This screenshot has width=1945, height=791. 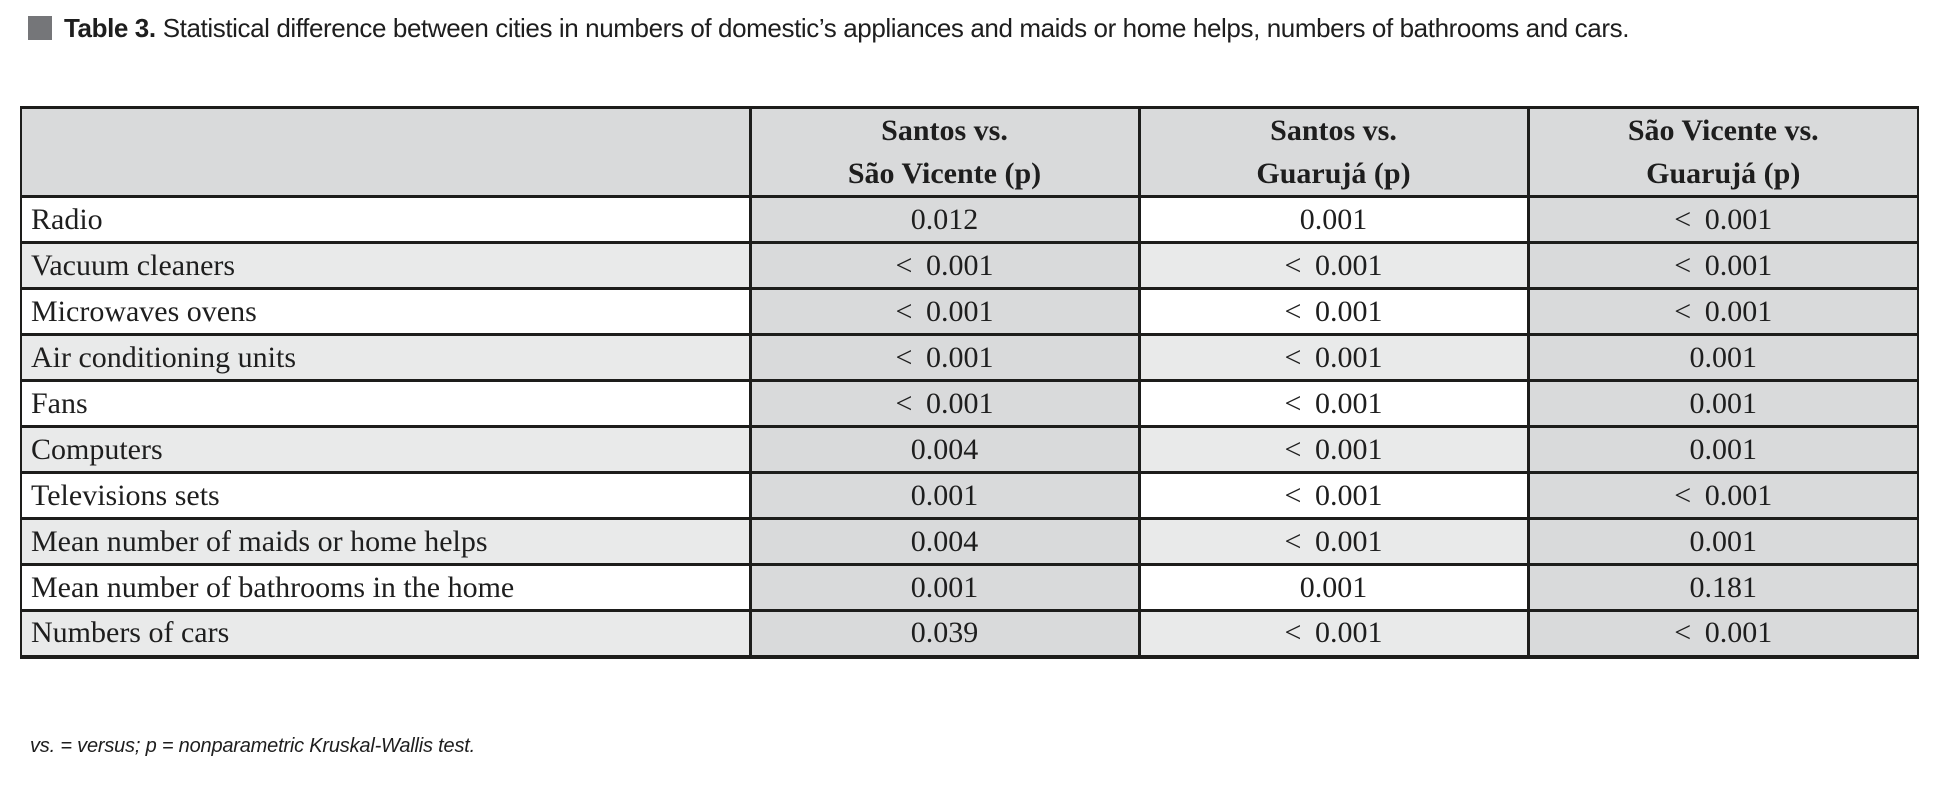 What do you see at coordinates (1722, 587) in the screenshot?
I see `p-value-cell: 0.181` at bounding box center [1722, 587].